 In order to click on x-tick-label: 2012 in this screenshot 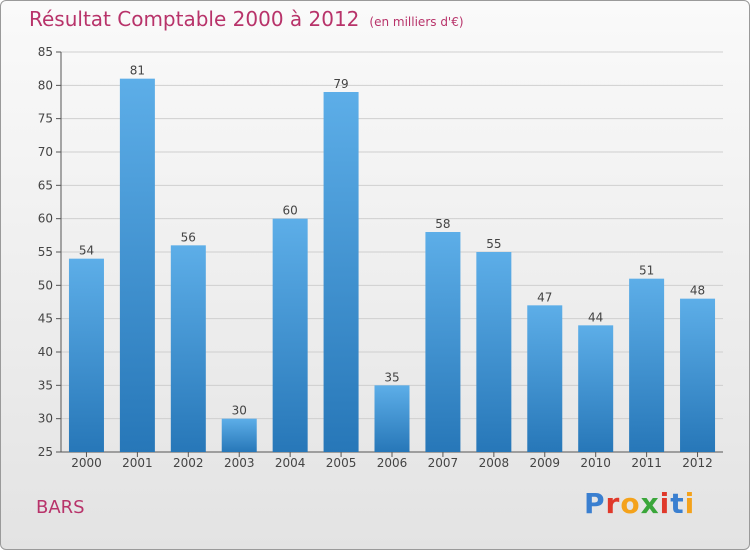, I will do `click(697, 463)`.